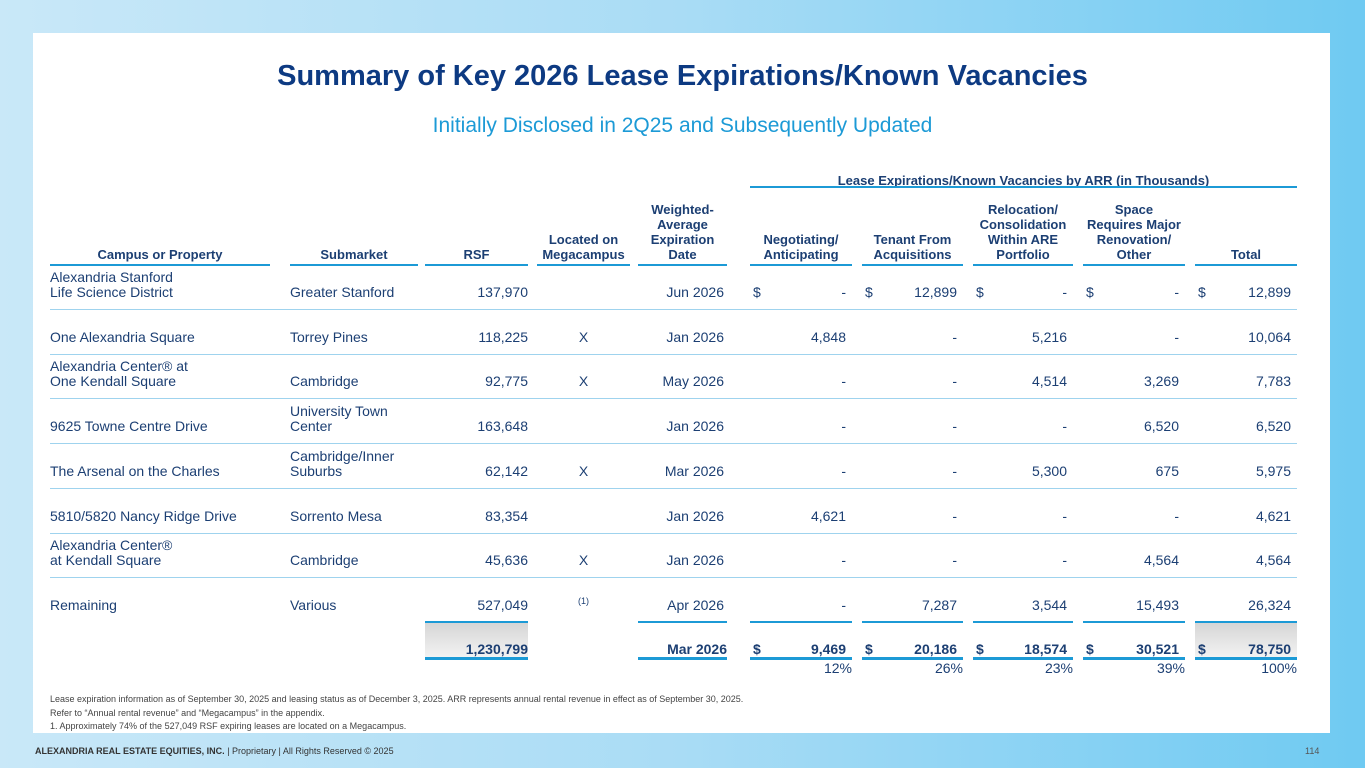 The width and height of the screenshot is (1365, 768). What do you see at coordinates (1161, 381) in the screenshot?
I see `cell-space: 3,269` at bounding box center [1161, 381].